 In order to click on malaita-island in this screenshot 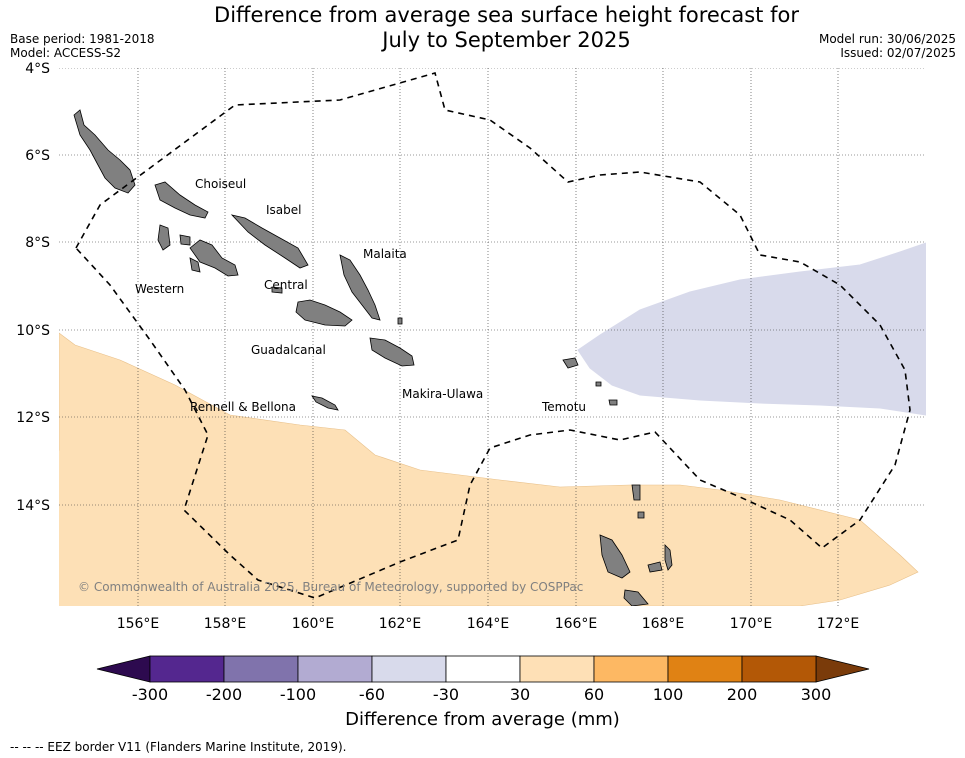, I will do `click(360, 287)`.